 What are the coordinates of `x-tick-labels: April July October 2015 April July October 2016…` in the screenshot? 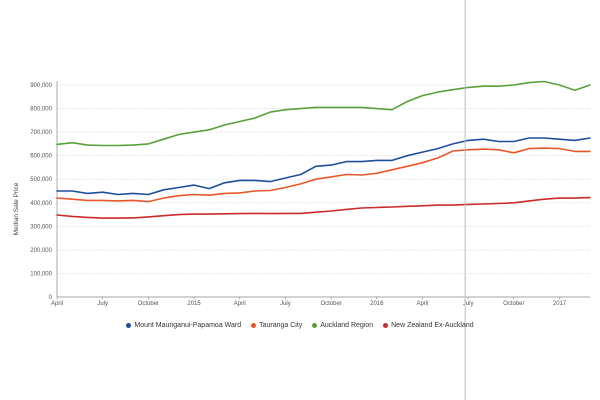 It's located at (309, 302).